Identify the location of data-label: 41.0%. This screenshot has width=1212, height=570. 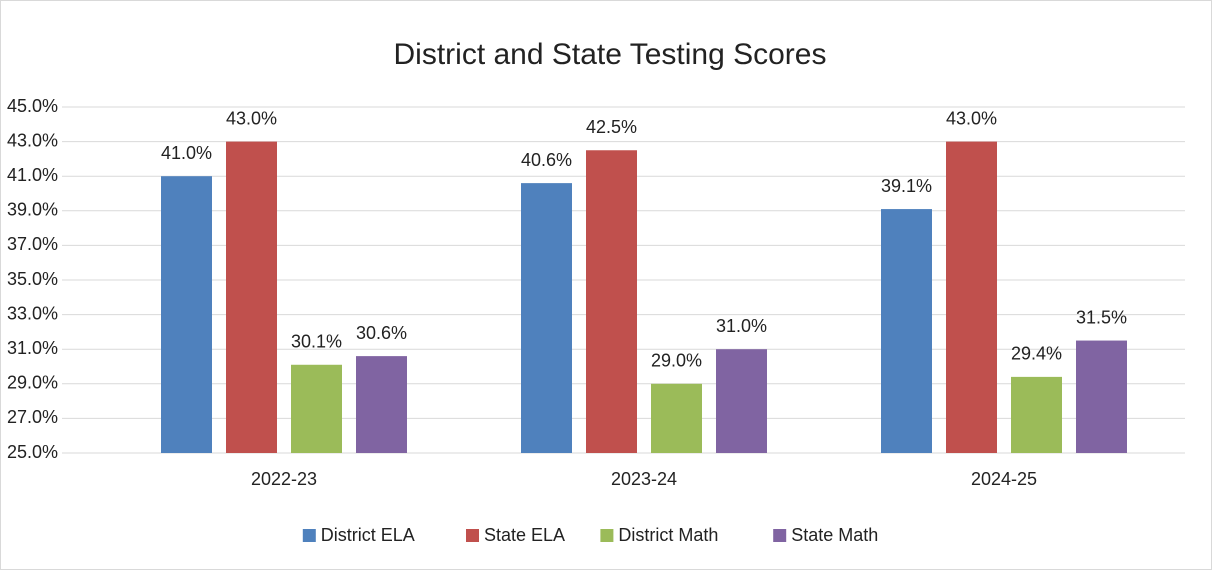
(186, 153).